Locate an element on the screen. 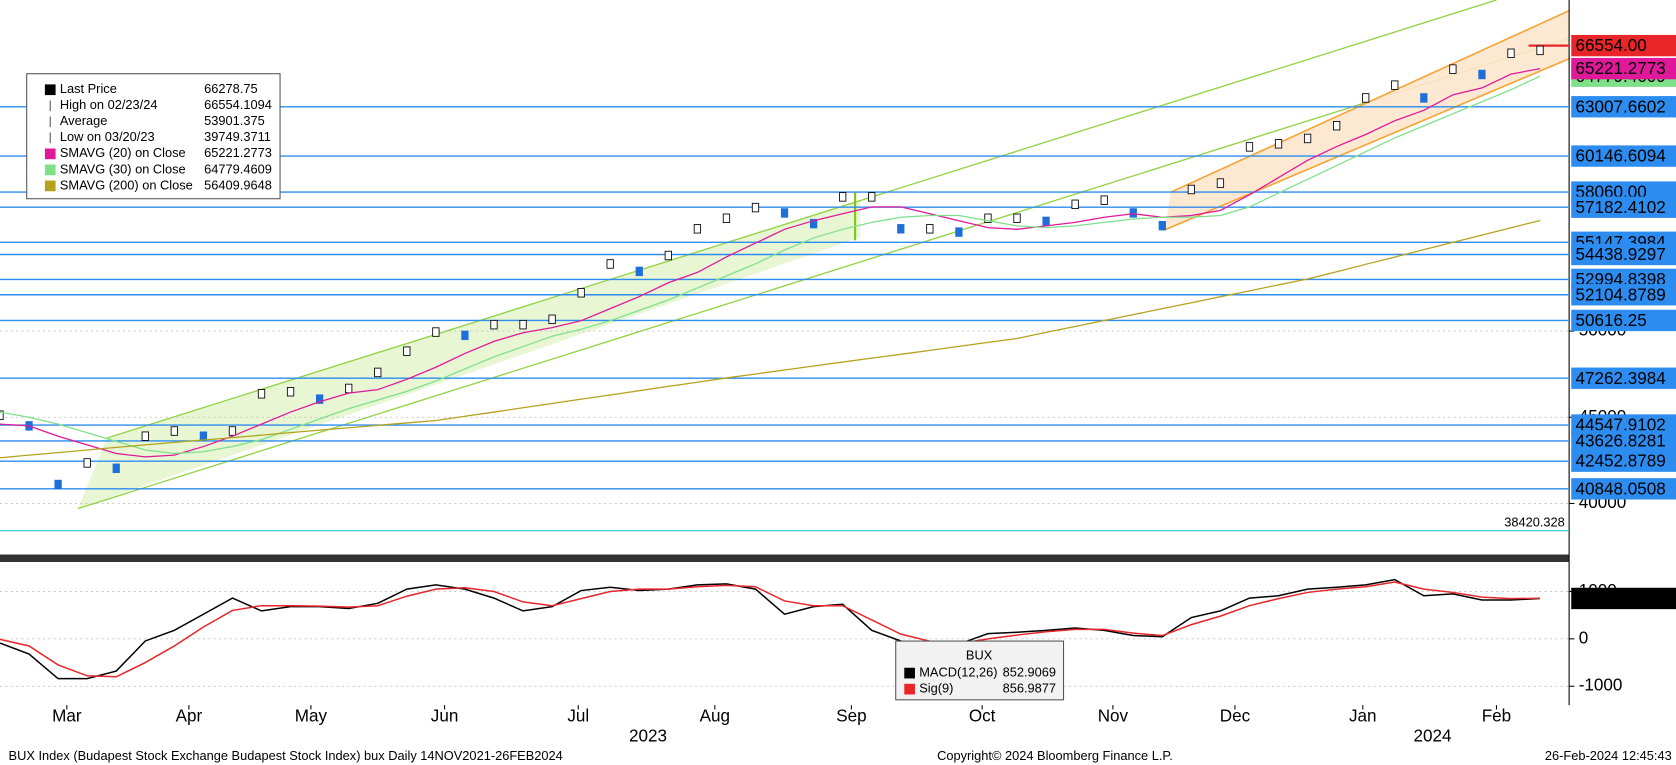 The width and height of the screenshot is (1676, 765). x-tick-label: Mar is located at coordinates (67, 715).